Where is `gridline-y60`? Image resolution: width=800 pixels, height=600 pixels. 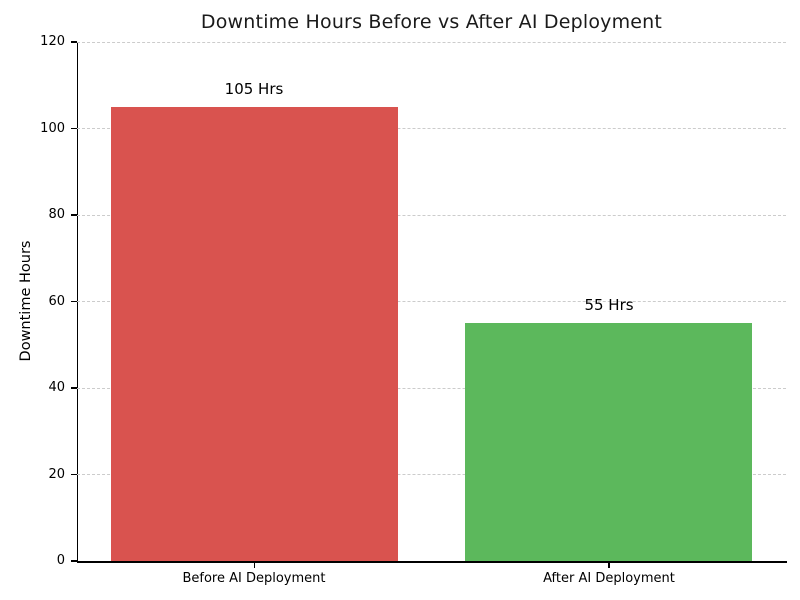 gridline-y60 is located at coordinates (431, 301).